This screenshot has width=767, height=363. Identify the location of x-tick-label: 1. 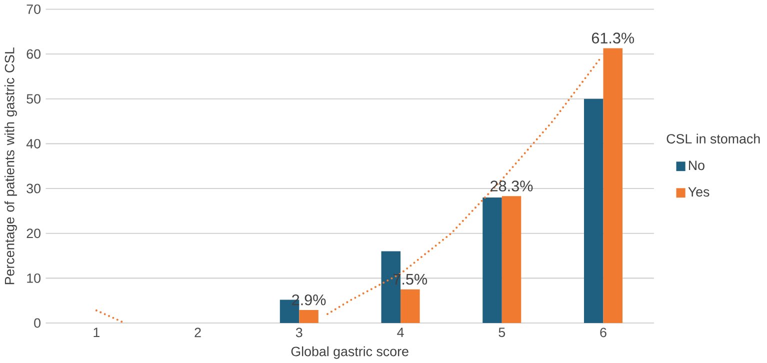
(97, 332).